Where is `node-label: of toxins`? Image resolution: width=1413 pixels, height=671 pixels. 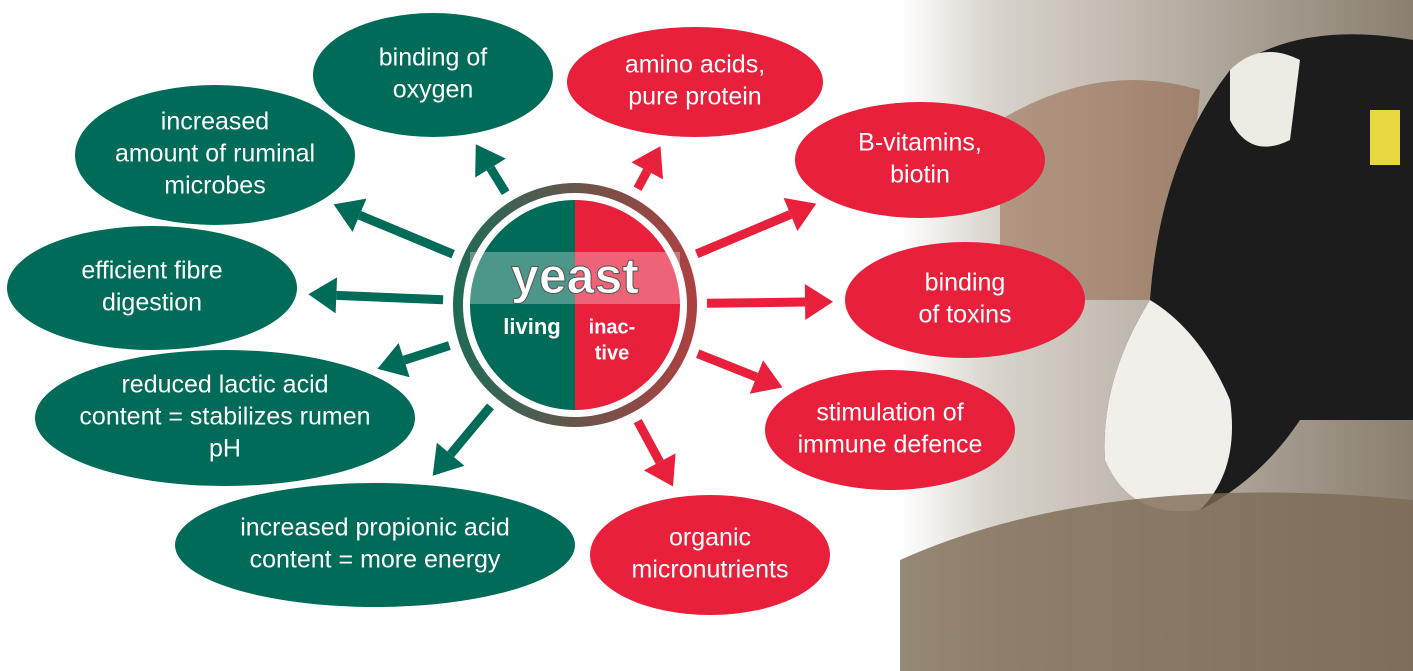 node-label: of toxins is located at coordinates (964, 315).